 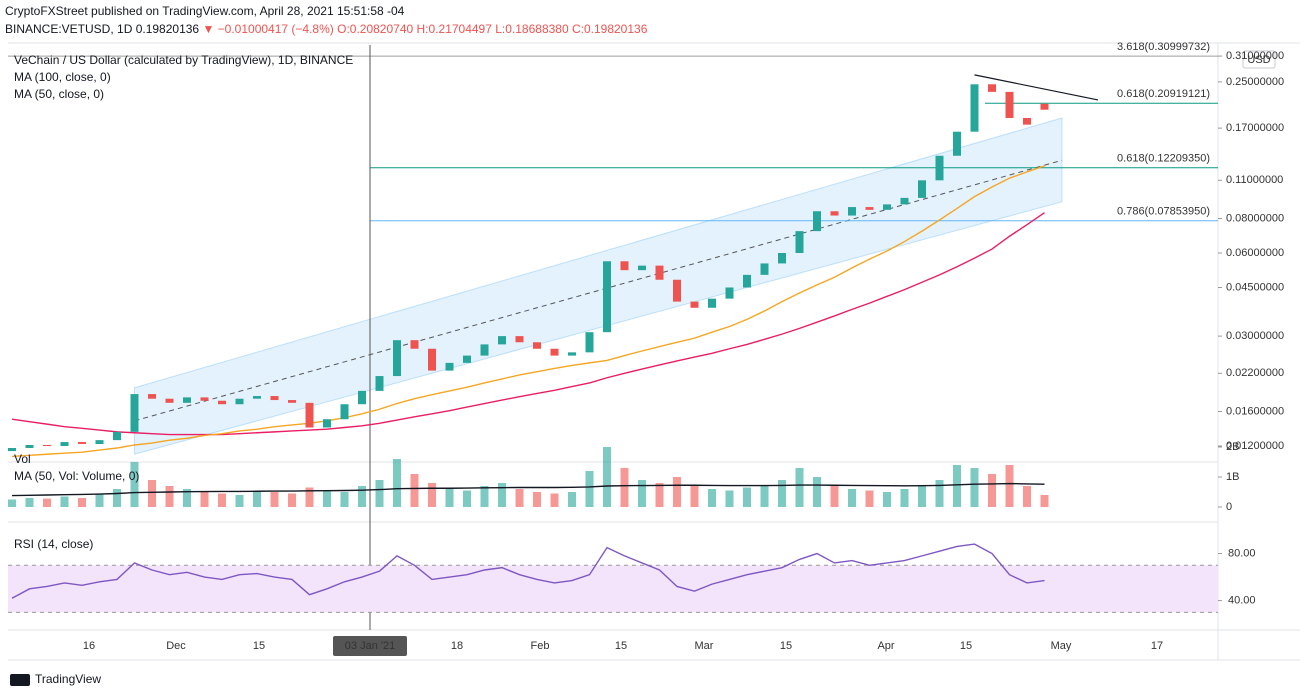 I want to click on legend-entry: MA (100, close, 0), so click(x=62, y=77).